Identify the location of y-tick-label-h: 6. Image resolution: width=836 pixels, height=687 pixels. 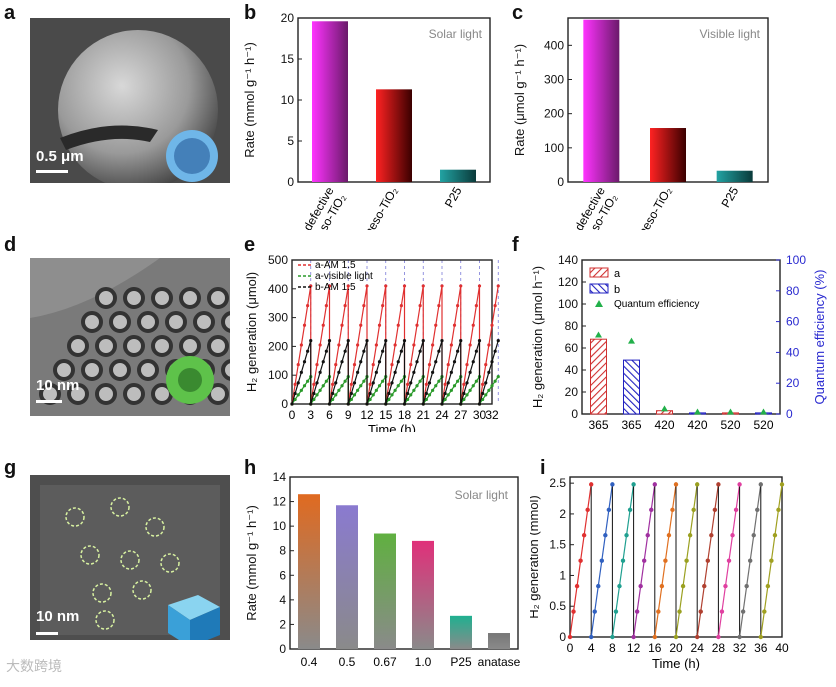
(282, 575).